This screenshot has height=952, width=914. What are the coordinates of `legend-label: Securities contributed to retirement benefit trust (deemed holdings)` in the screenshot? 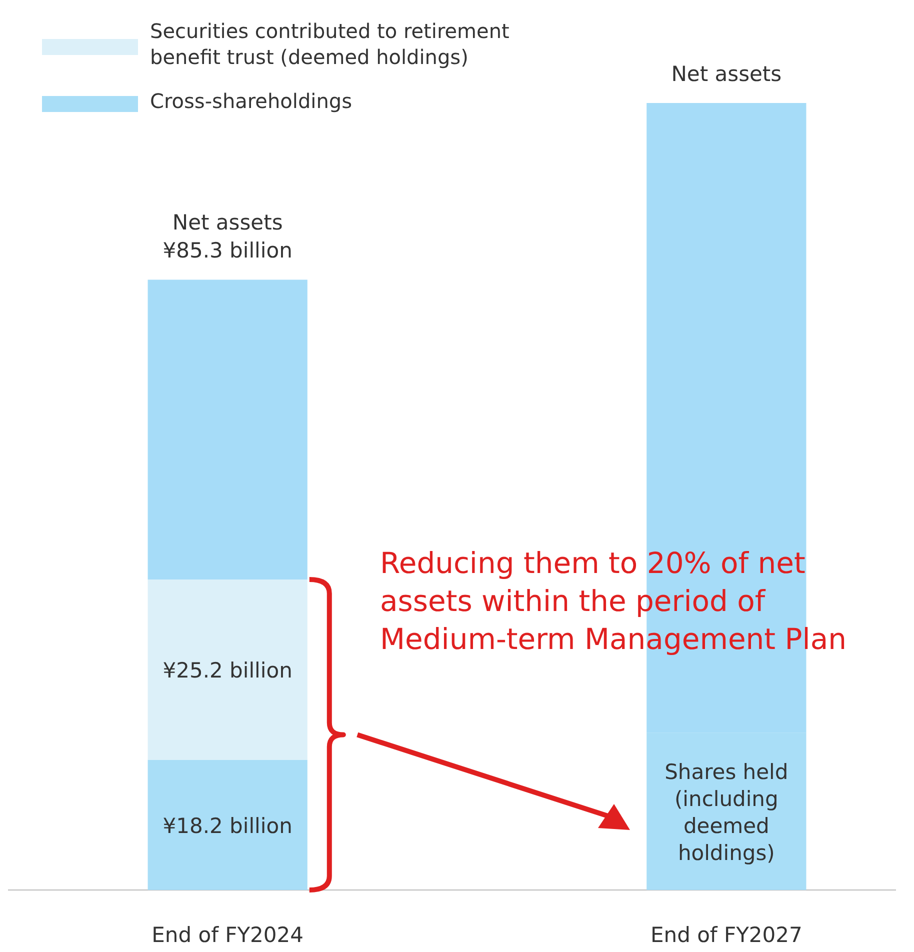 It's located at (330, 44).